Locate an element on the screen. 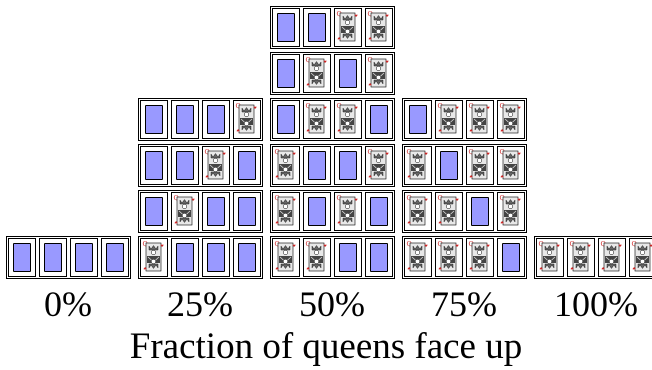  column-label-3: 75% is located at coordinates (464, 304).